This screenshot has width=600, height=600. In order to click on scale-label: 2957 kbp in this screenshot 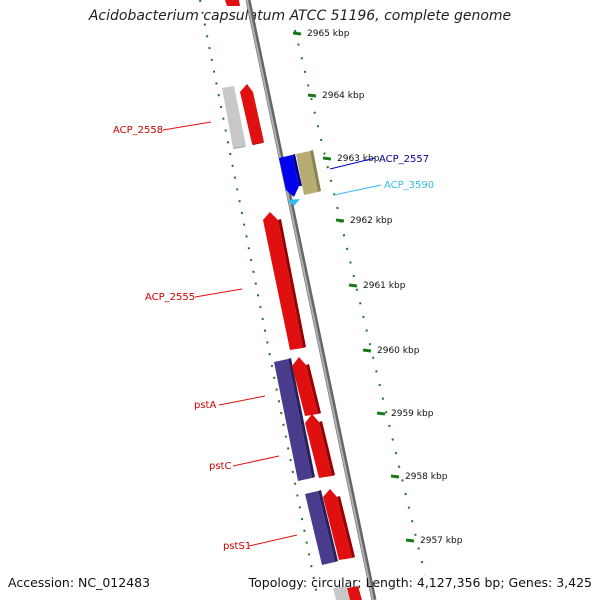, I will do `click(441, 541)`.